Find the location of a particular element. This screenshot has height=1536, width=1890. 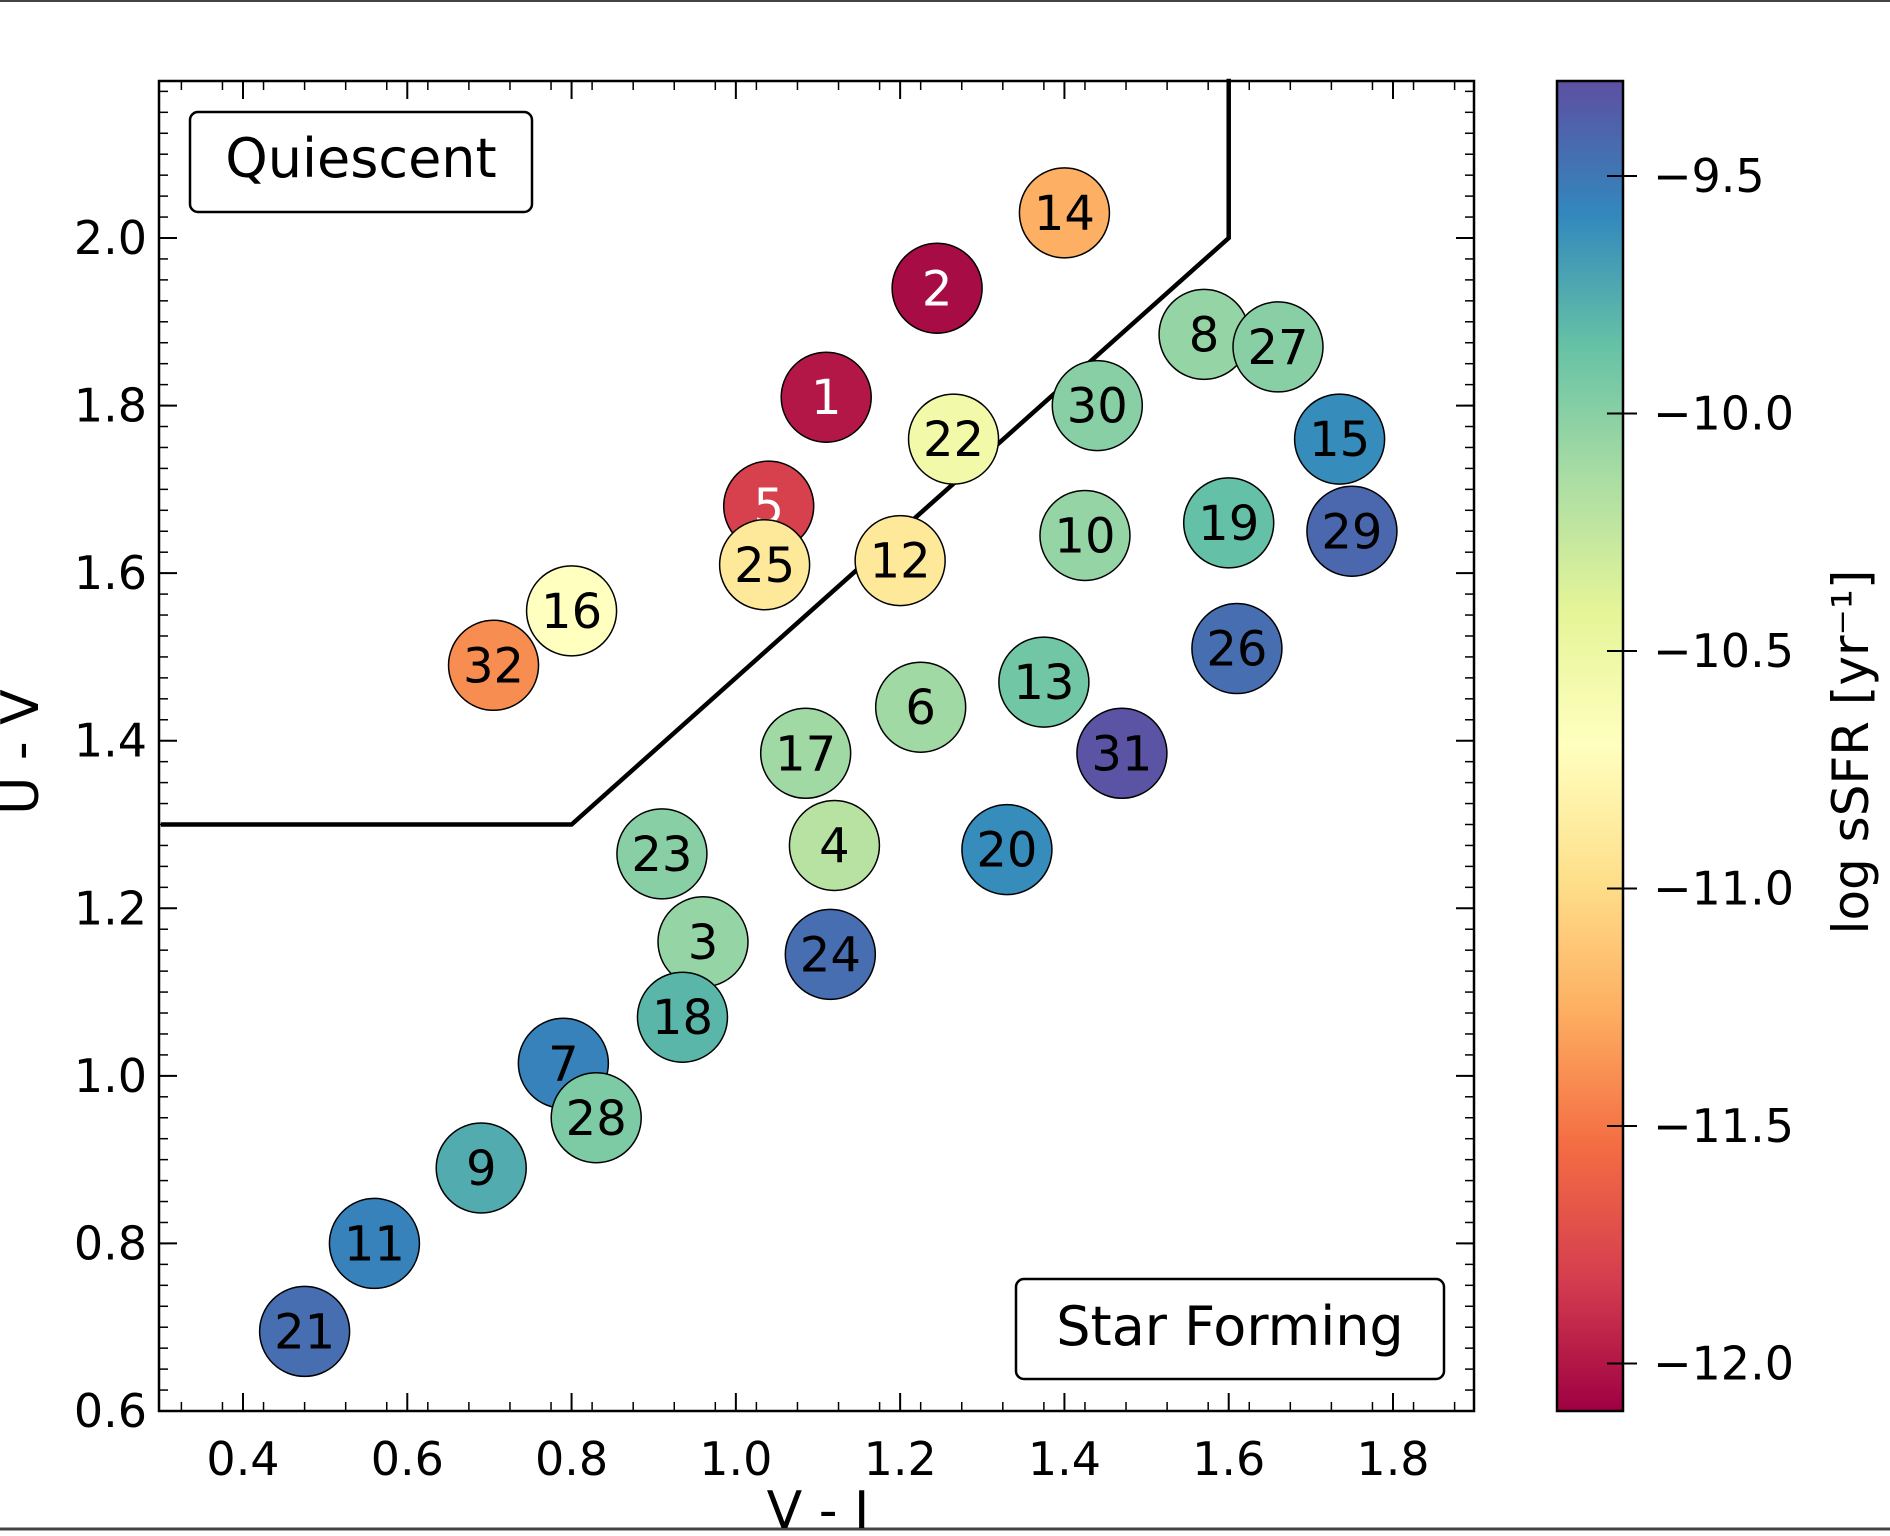

y-tick-label: 2.0 is located at coordinates (110, 238).